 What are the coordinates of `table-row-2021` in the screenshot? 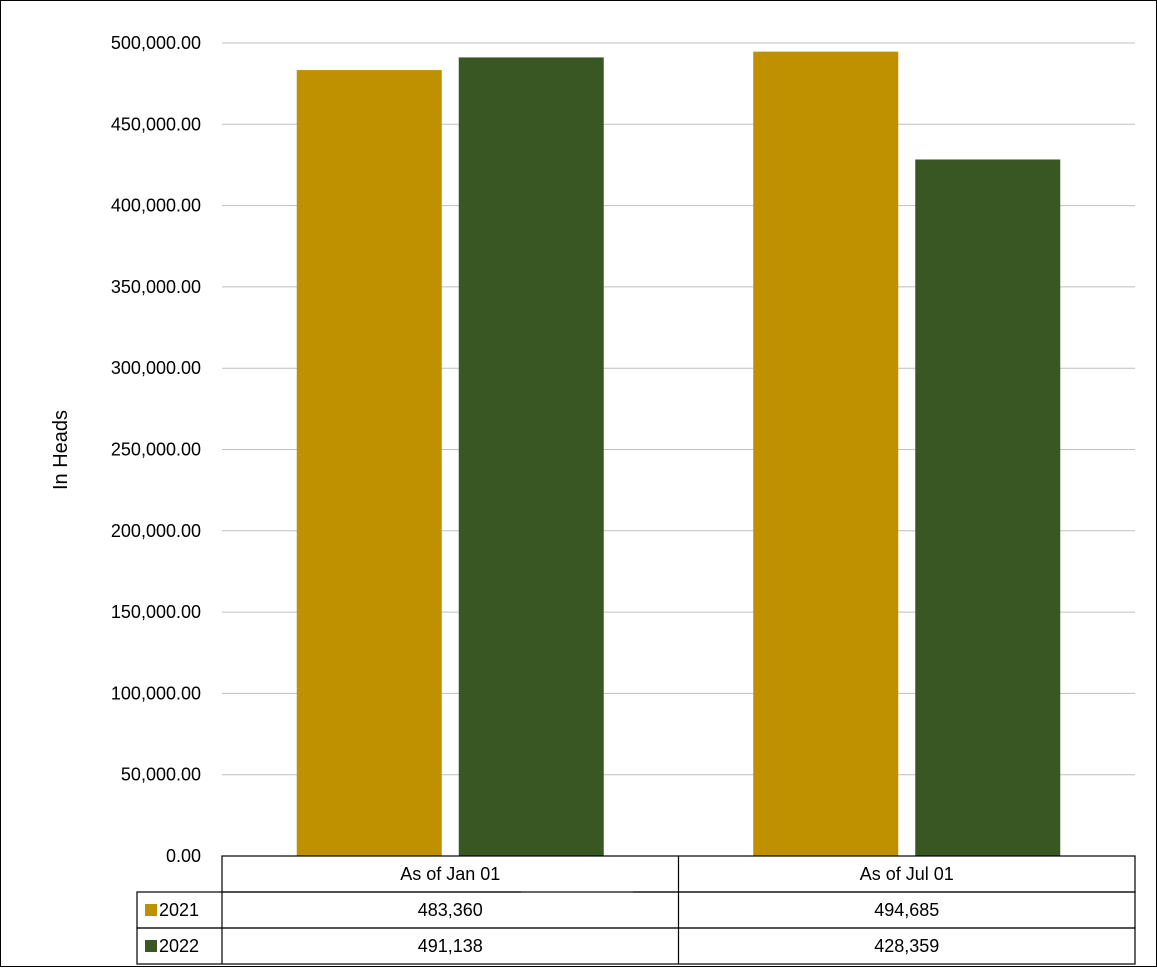 It's located at (636, 910).